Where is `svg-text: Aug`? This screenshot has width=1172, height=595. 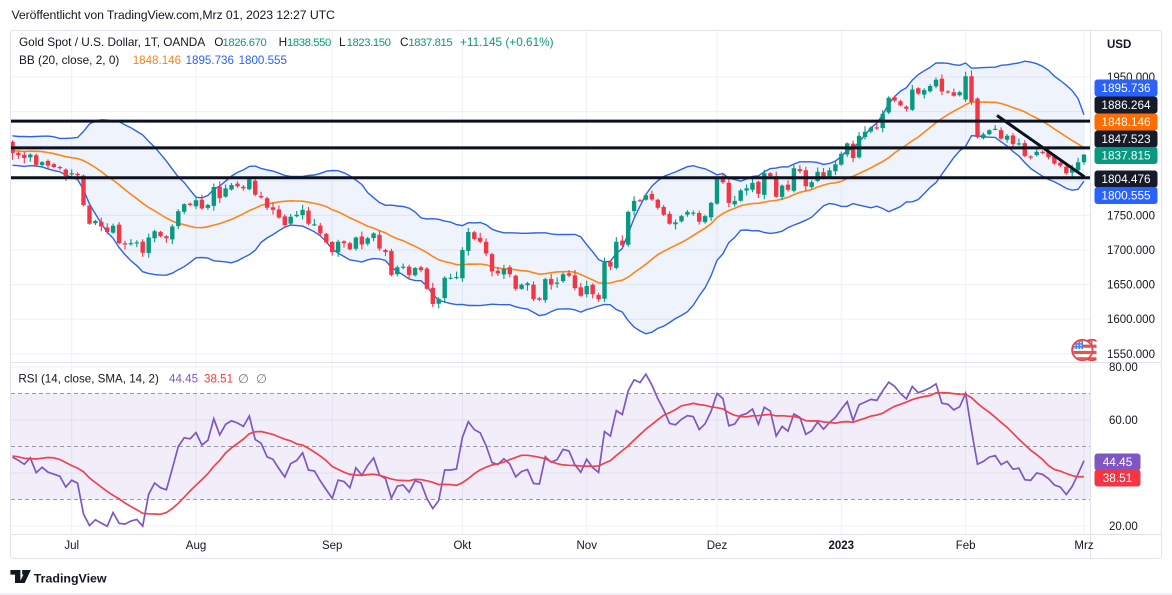
svg-text: Aug is located at coordinates (196, 546).